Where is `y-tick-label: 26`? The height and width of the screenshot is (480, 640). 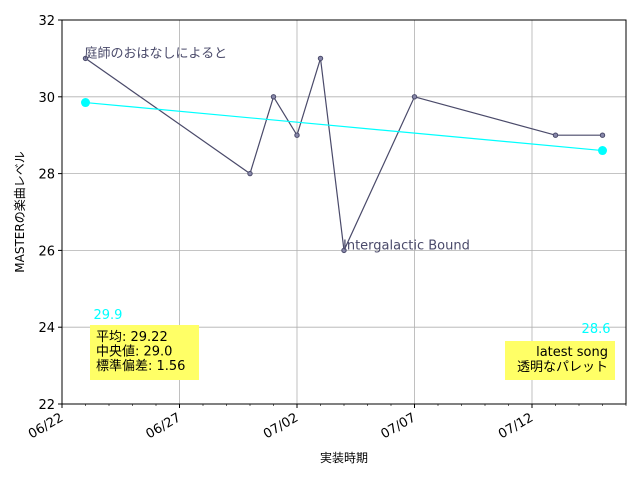 y-tick-label: 26 is located at coordinates (46, 251).